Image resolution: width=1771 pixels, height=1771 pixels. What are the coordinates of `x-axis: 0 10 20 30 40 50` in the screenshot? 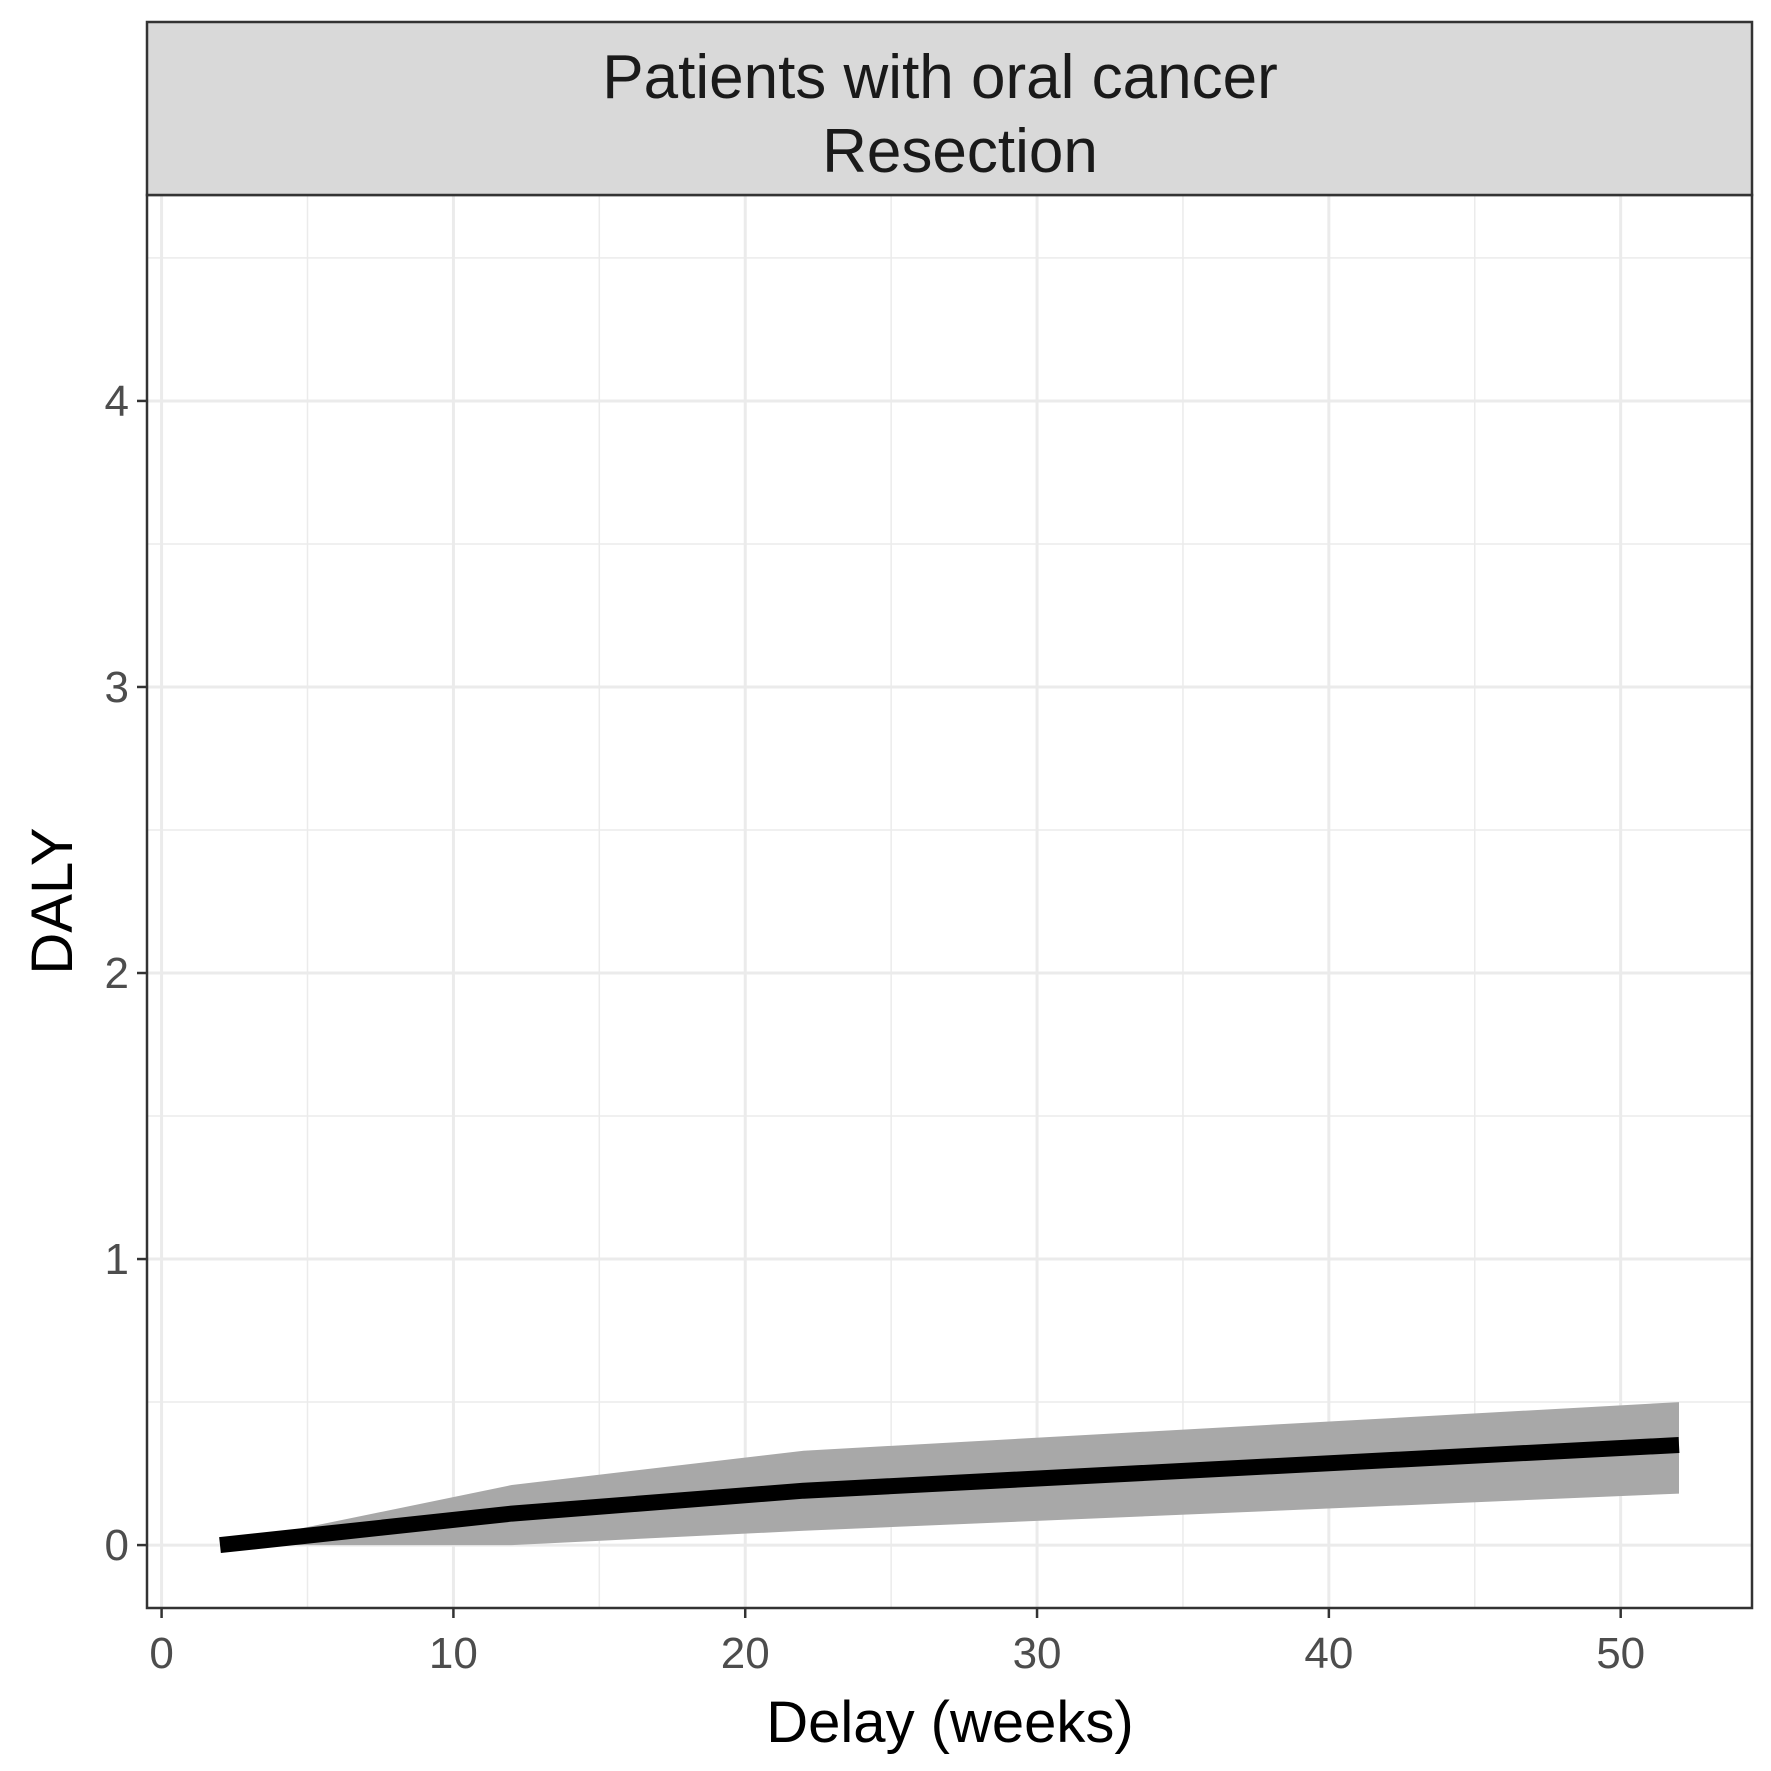 It's located at (897, 1643).